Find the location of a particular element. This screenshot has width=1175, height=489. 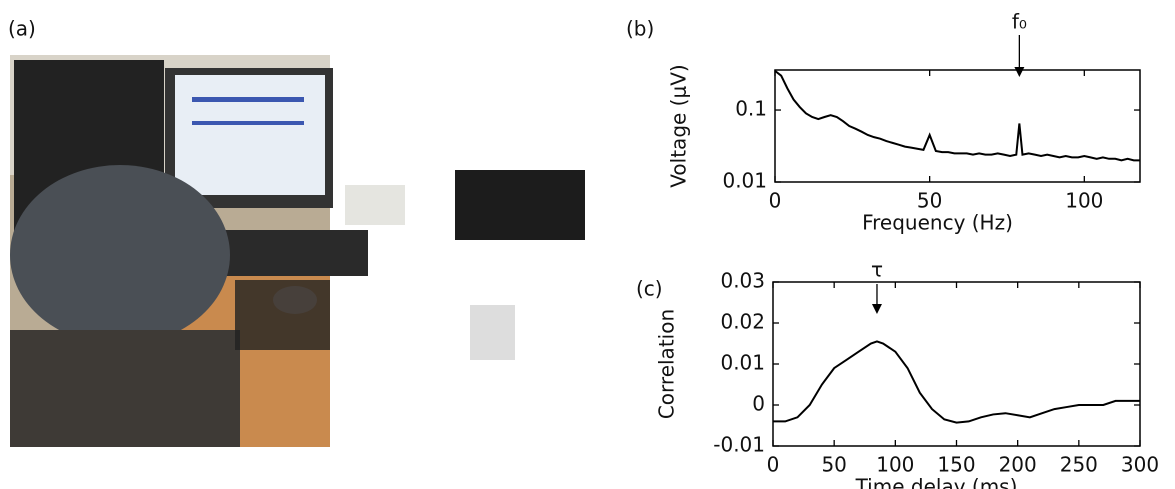

y-tick-label: 0.1 is located at coordinates (751, 109).